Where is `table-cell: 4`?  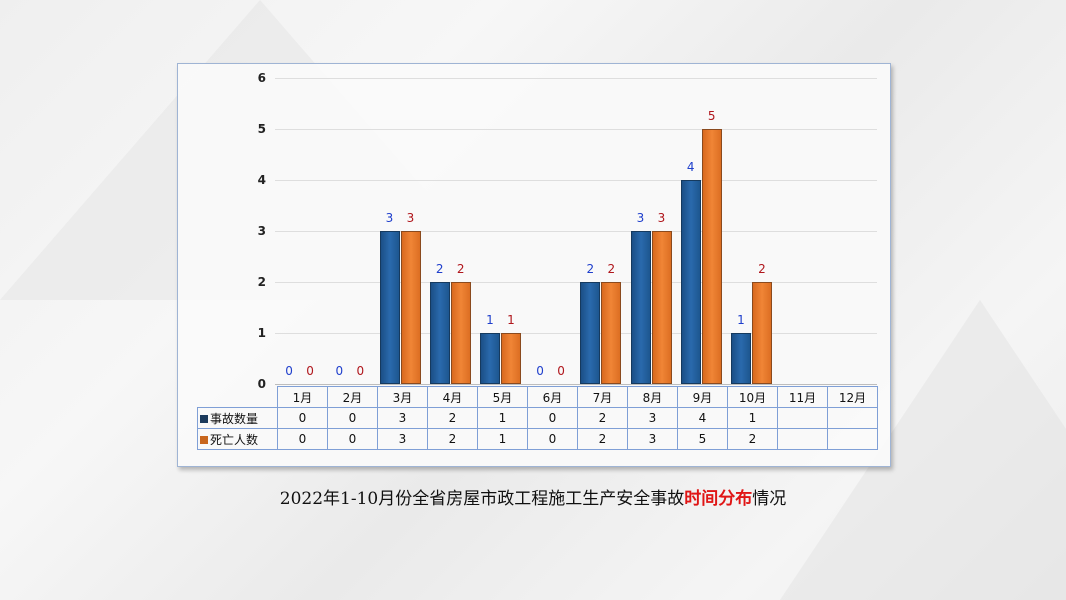 table-cell: 4 is located at coordinates (702, 418).